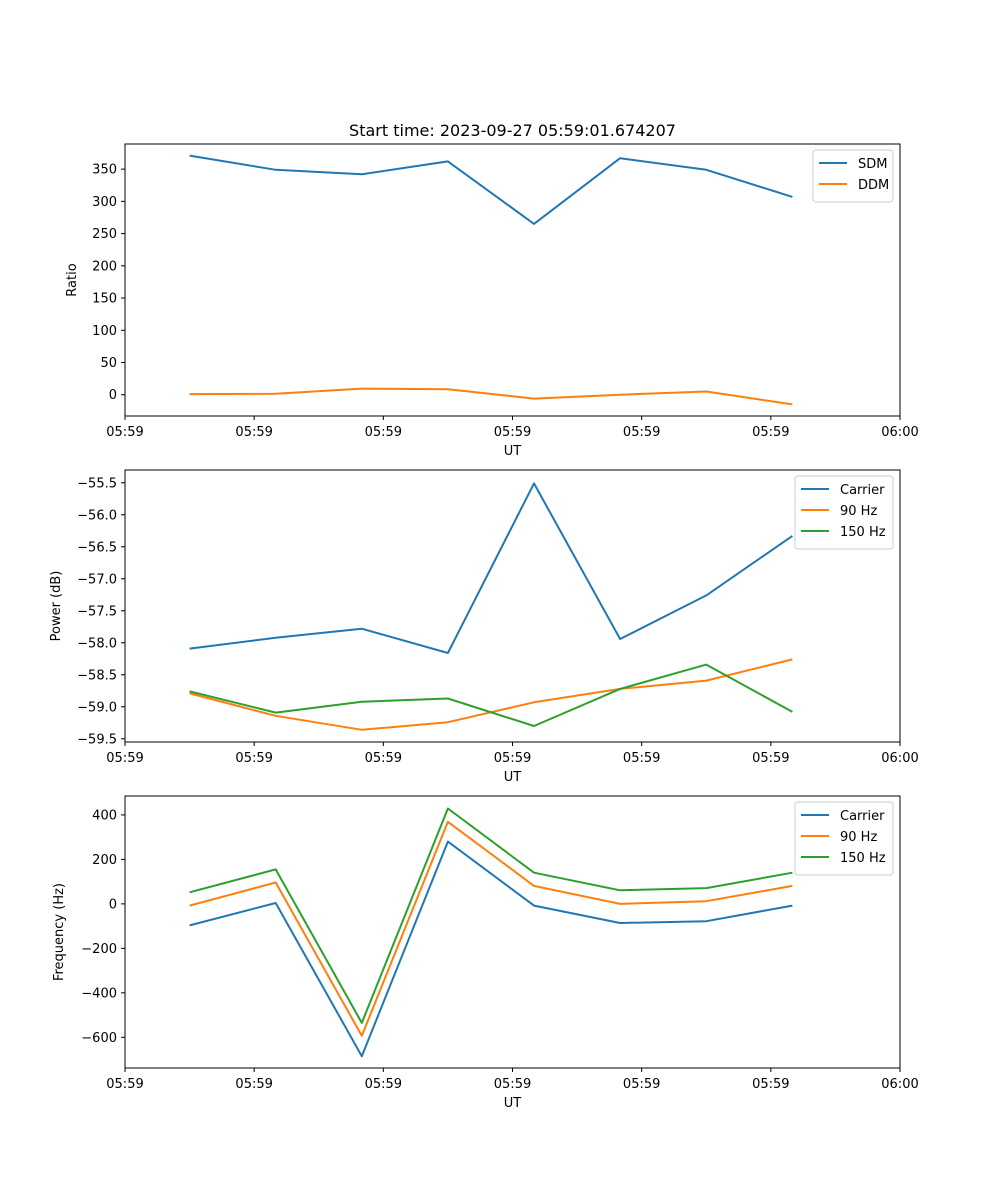 This screenshot has height=1200, width=1000. I want to click on y-tick-label: 250, so click(104, 234).